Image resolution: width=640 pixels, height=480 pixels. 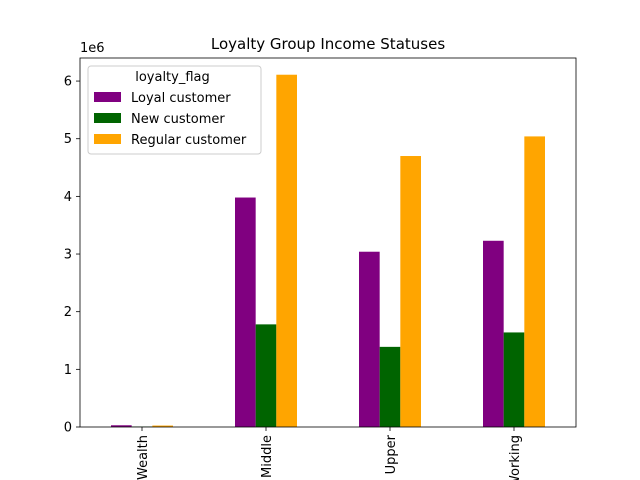 I want to click on y-tick-label: 6, so click(x=68, y=82).